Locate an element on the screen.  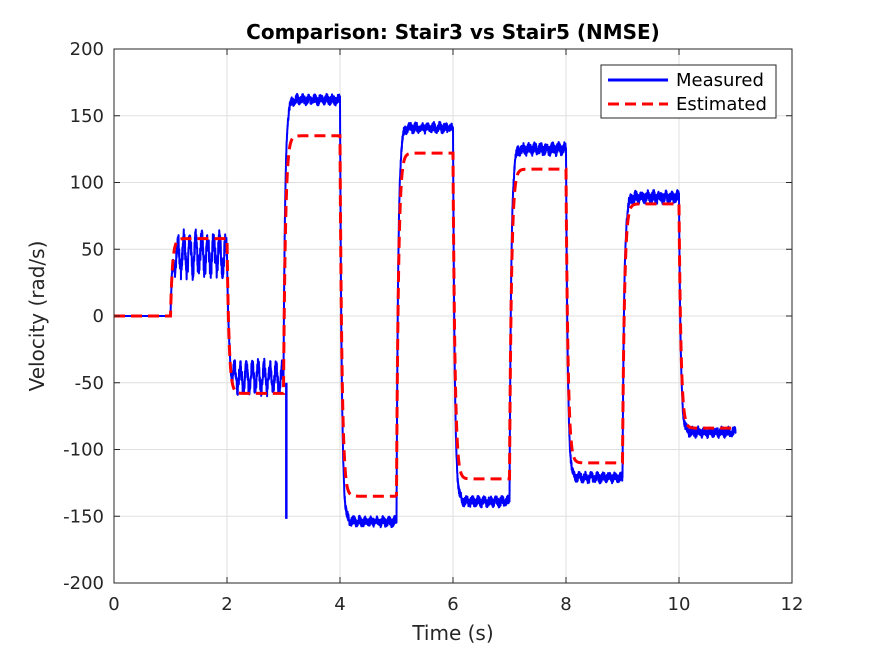
y-tick-label: -100 is located at coordinates (83, 450).